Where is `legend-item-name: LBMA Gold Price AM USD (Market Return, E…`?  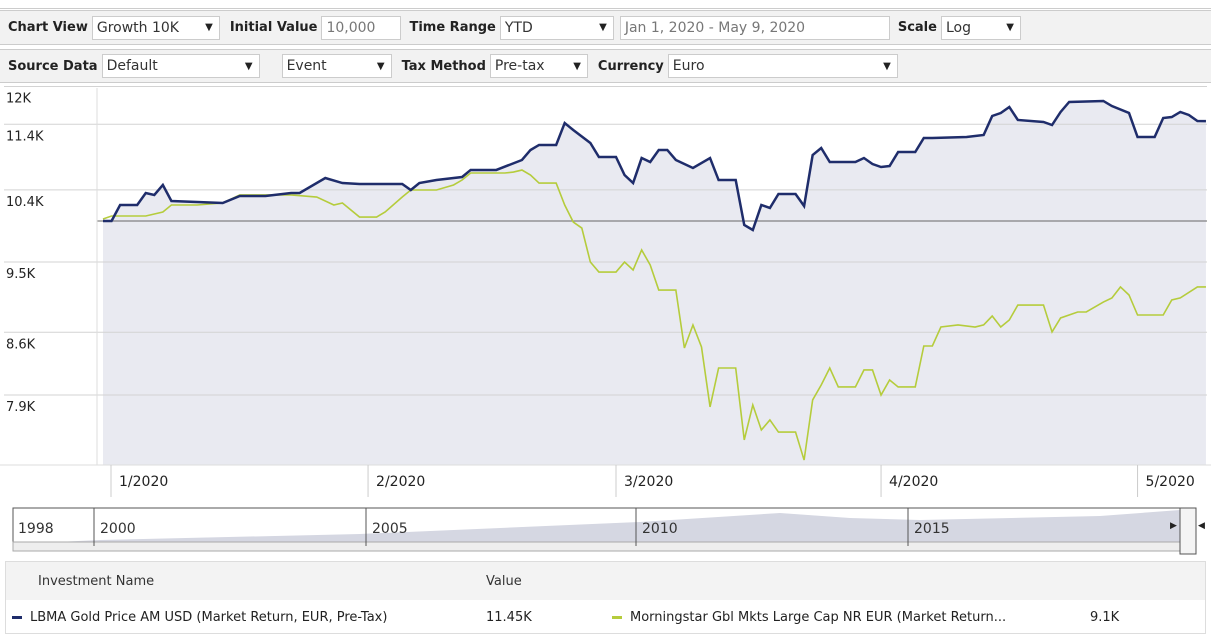
legend-item-name: LBMA Gold Price AM USD (Market Return, E… is located at coordinates (209, 617).